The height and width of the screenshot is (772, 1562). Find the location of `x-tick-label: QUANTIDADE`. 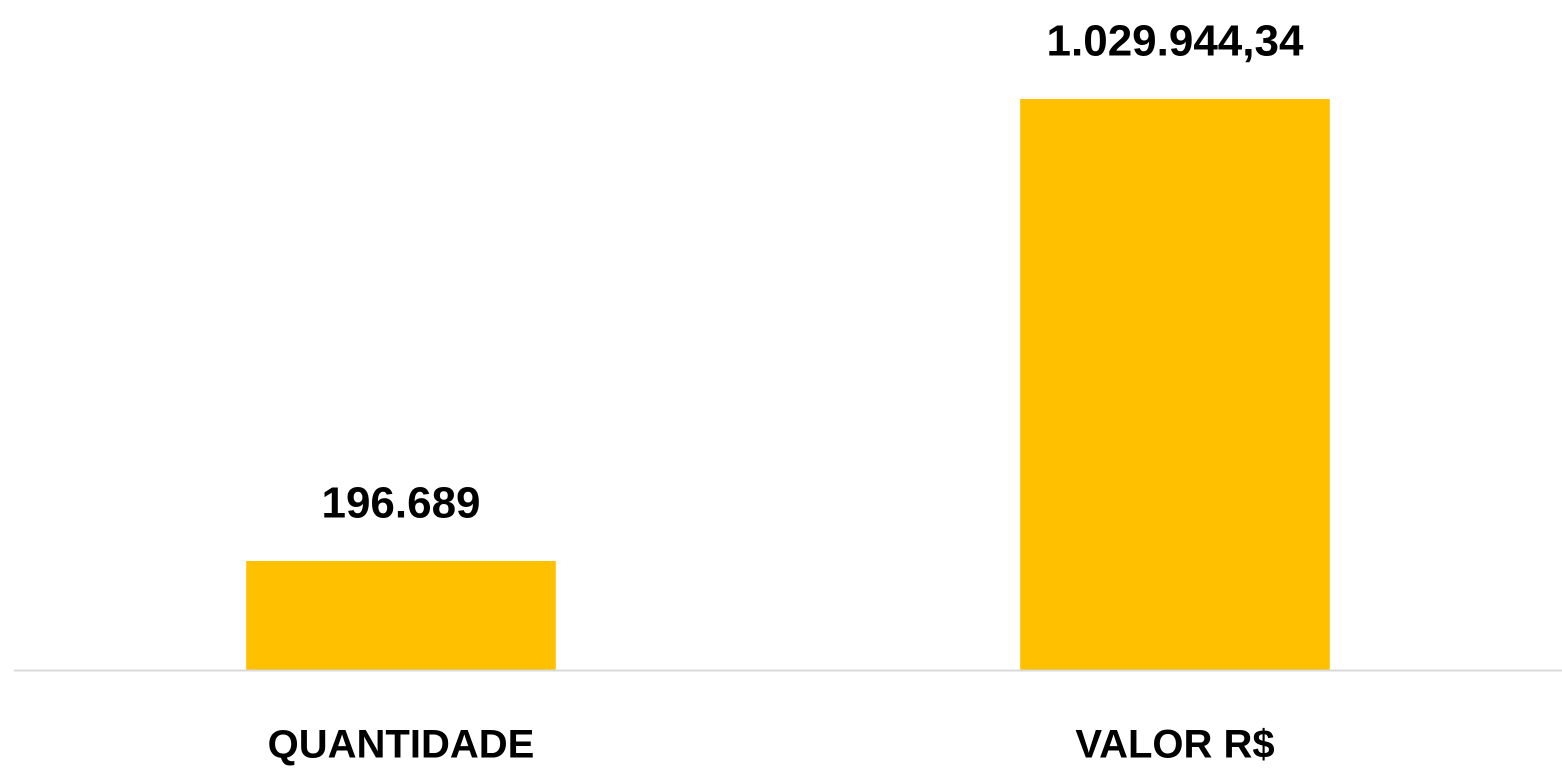

x-tick-label: QUANTIDADE is located at coordinates (401, 745).